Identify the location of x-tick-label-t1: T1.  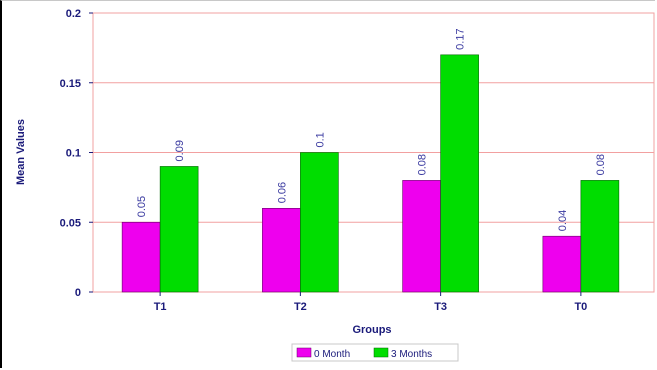
(160, 307).